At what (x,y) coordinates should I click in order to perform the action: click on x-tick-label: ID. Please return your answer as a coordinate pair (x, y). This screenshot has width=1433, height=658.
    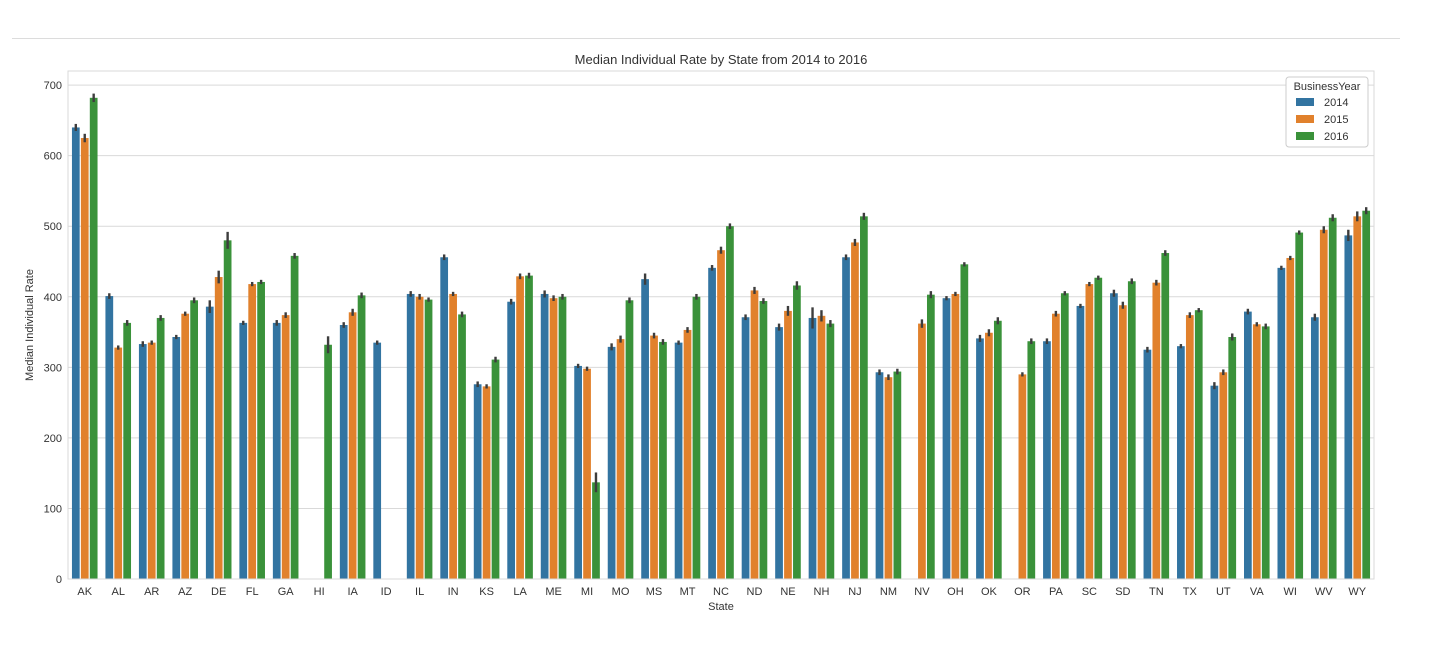
    Looking at the image, I should click on (386, 592).